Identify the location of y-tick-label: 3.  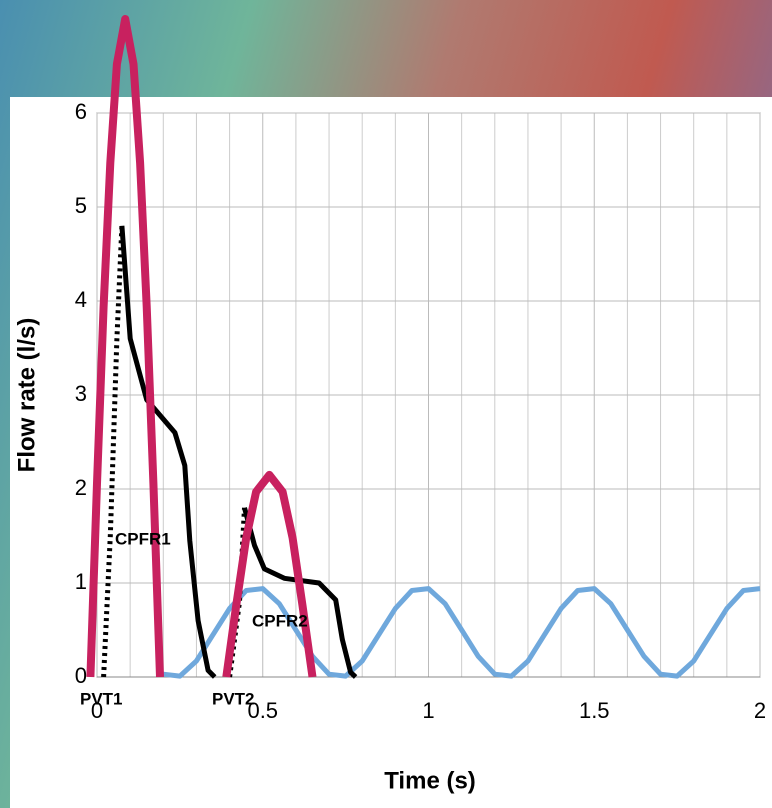
(81, 393).